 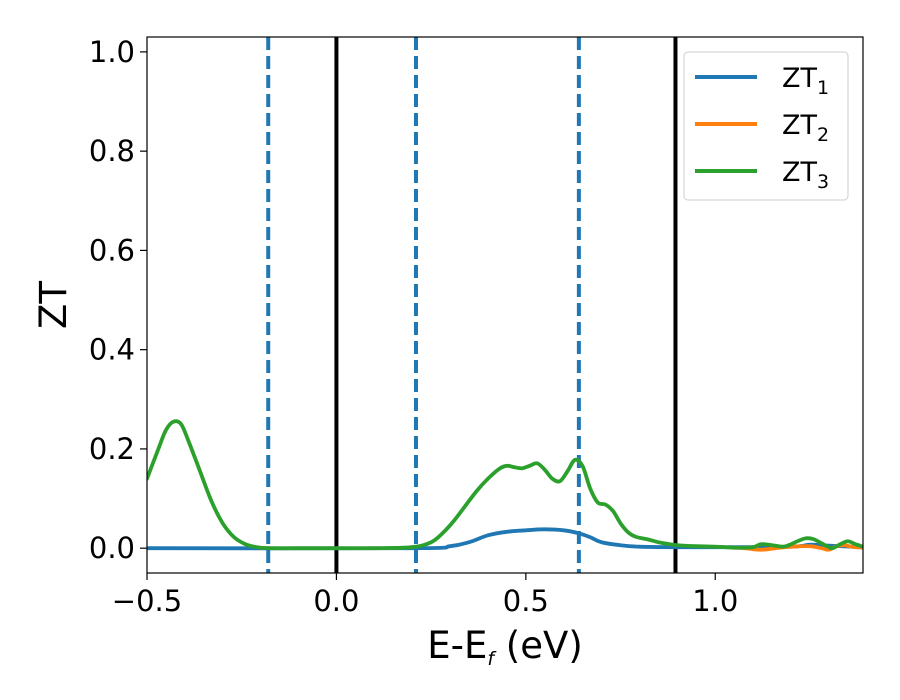 I want to click on legend-box, so click(x=766, y=126).